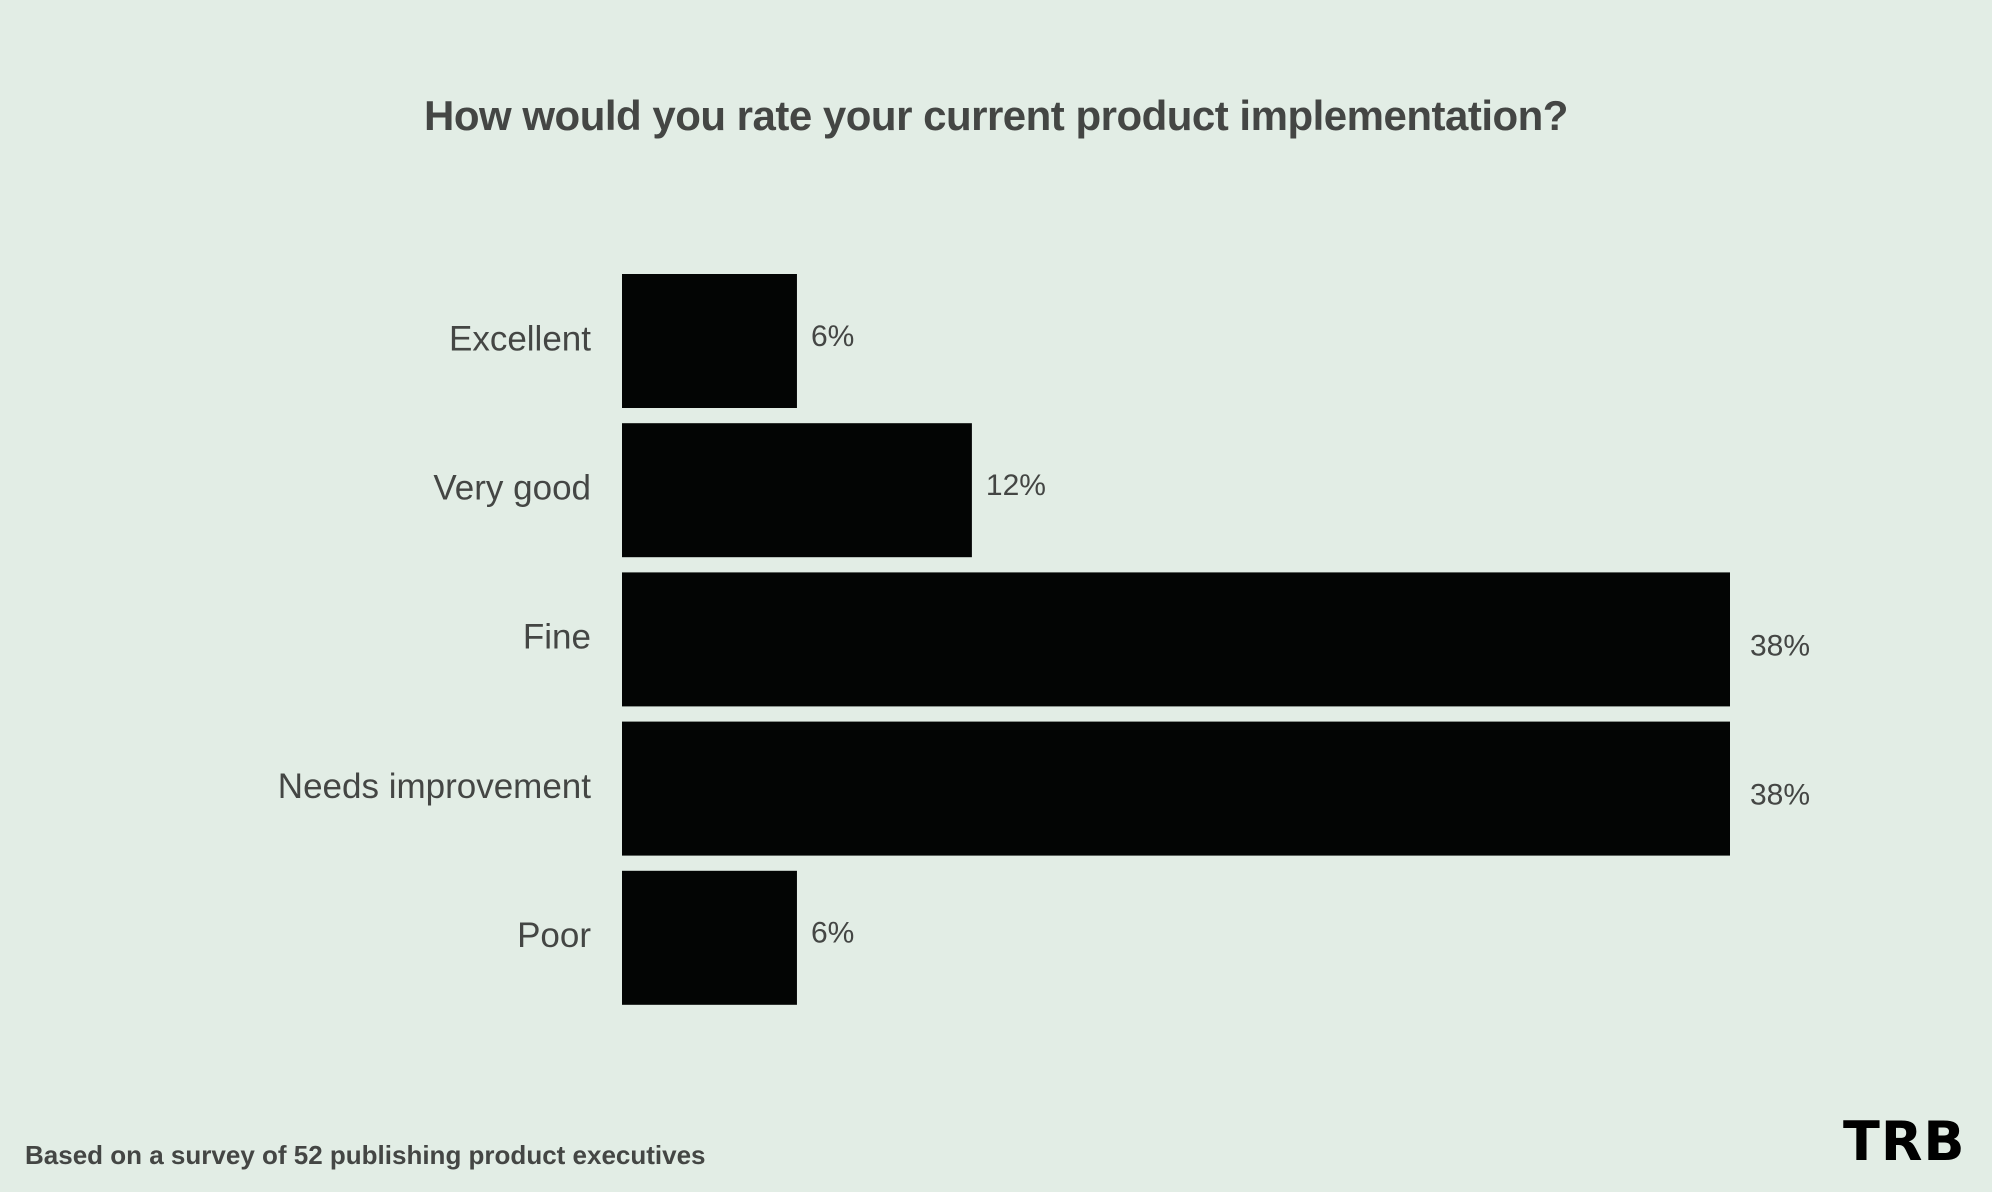 Image resolution: width=1992 pixels, height=1192 pixels. What do you see at coordinates (520, 338) in the screenshot?
I see `category-label: Excellent` at bounding box center [520, 338].